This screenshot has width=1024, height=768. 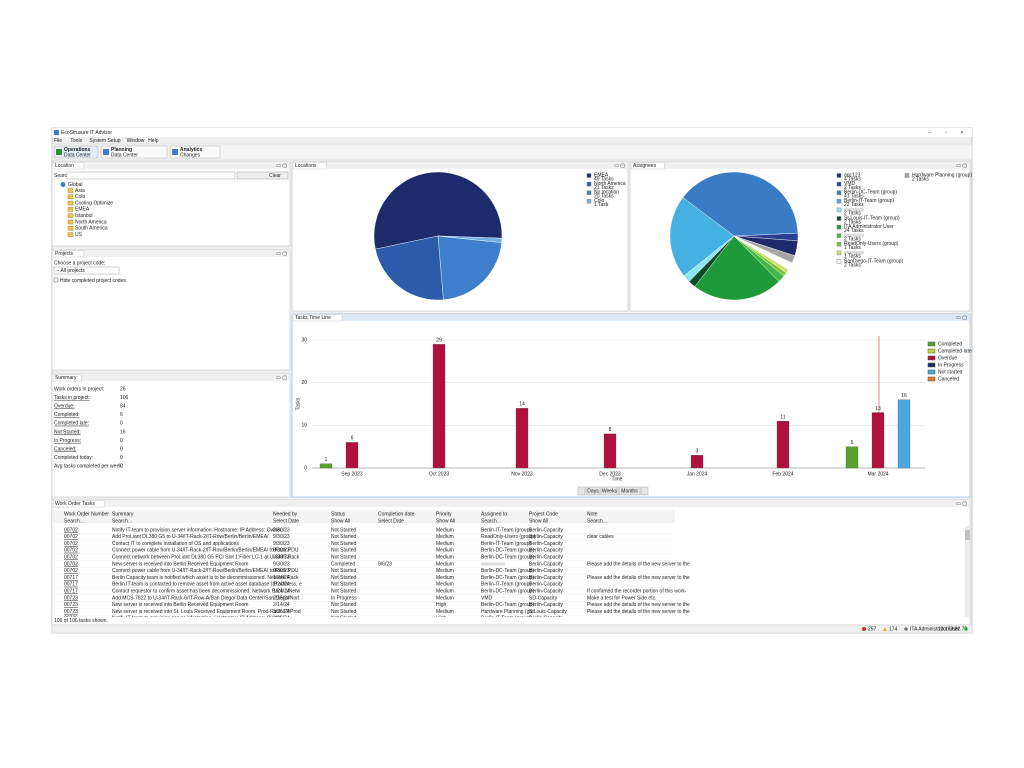 I want to click on panel-title: Assignees, so click(x=645, y=166).